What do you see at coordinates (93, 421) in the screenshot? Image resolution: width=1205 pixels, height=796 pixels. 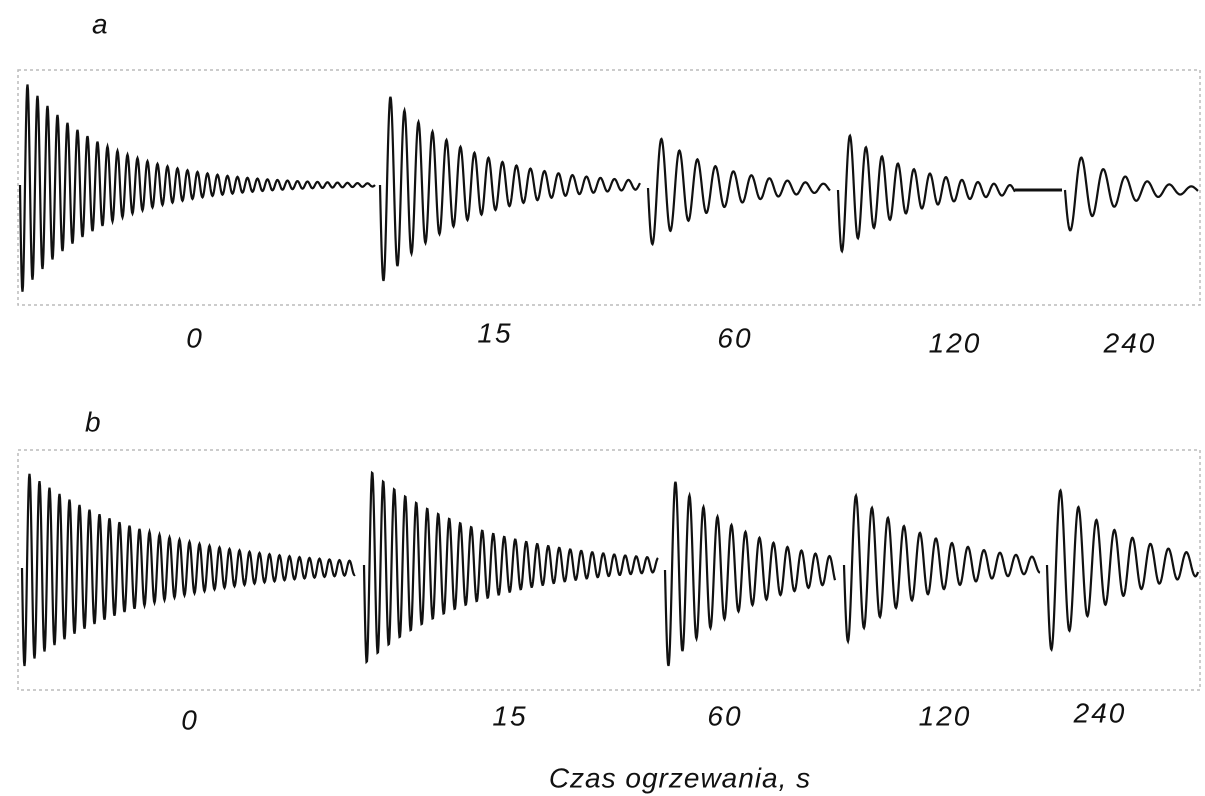 I see `panel-label: b` at bounding box center [93, 421].